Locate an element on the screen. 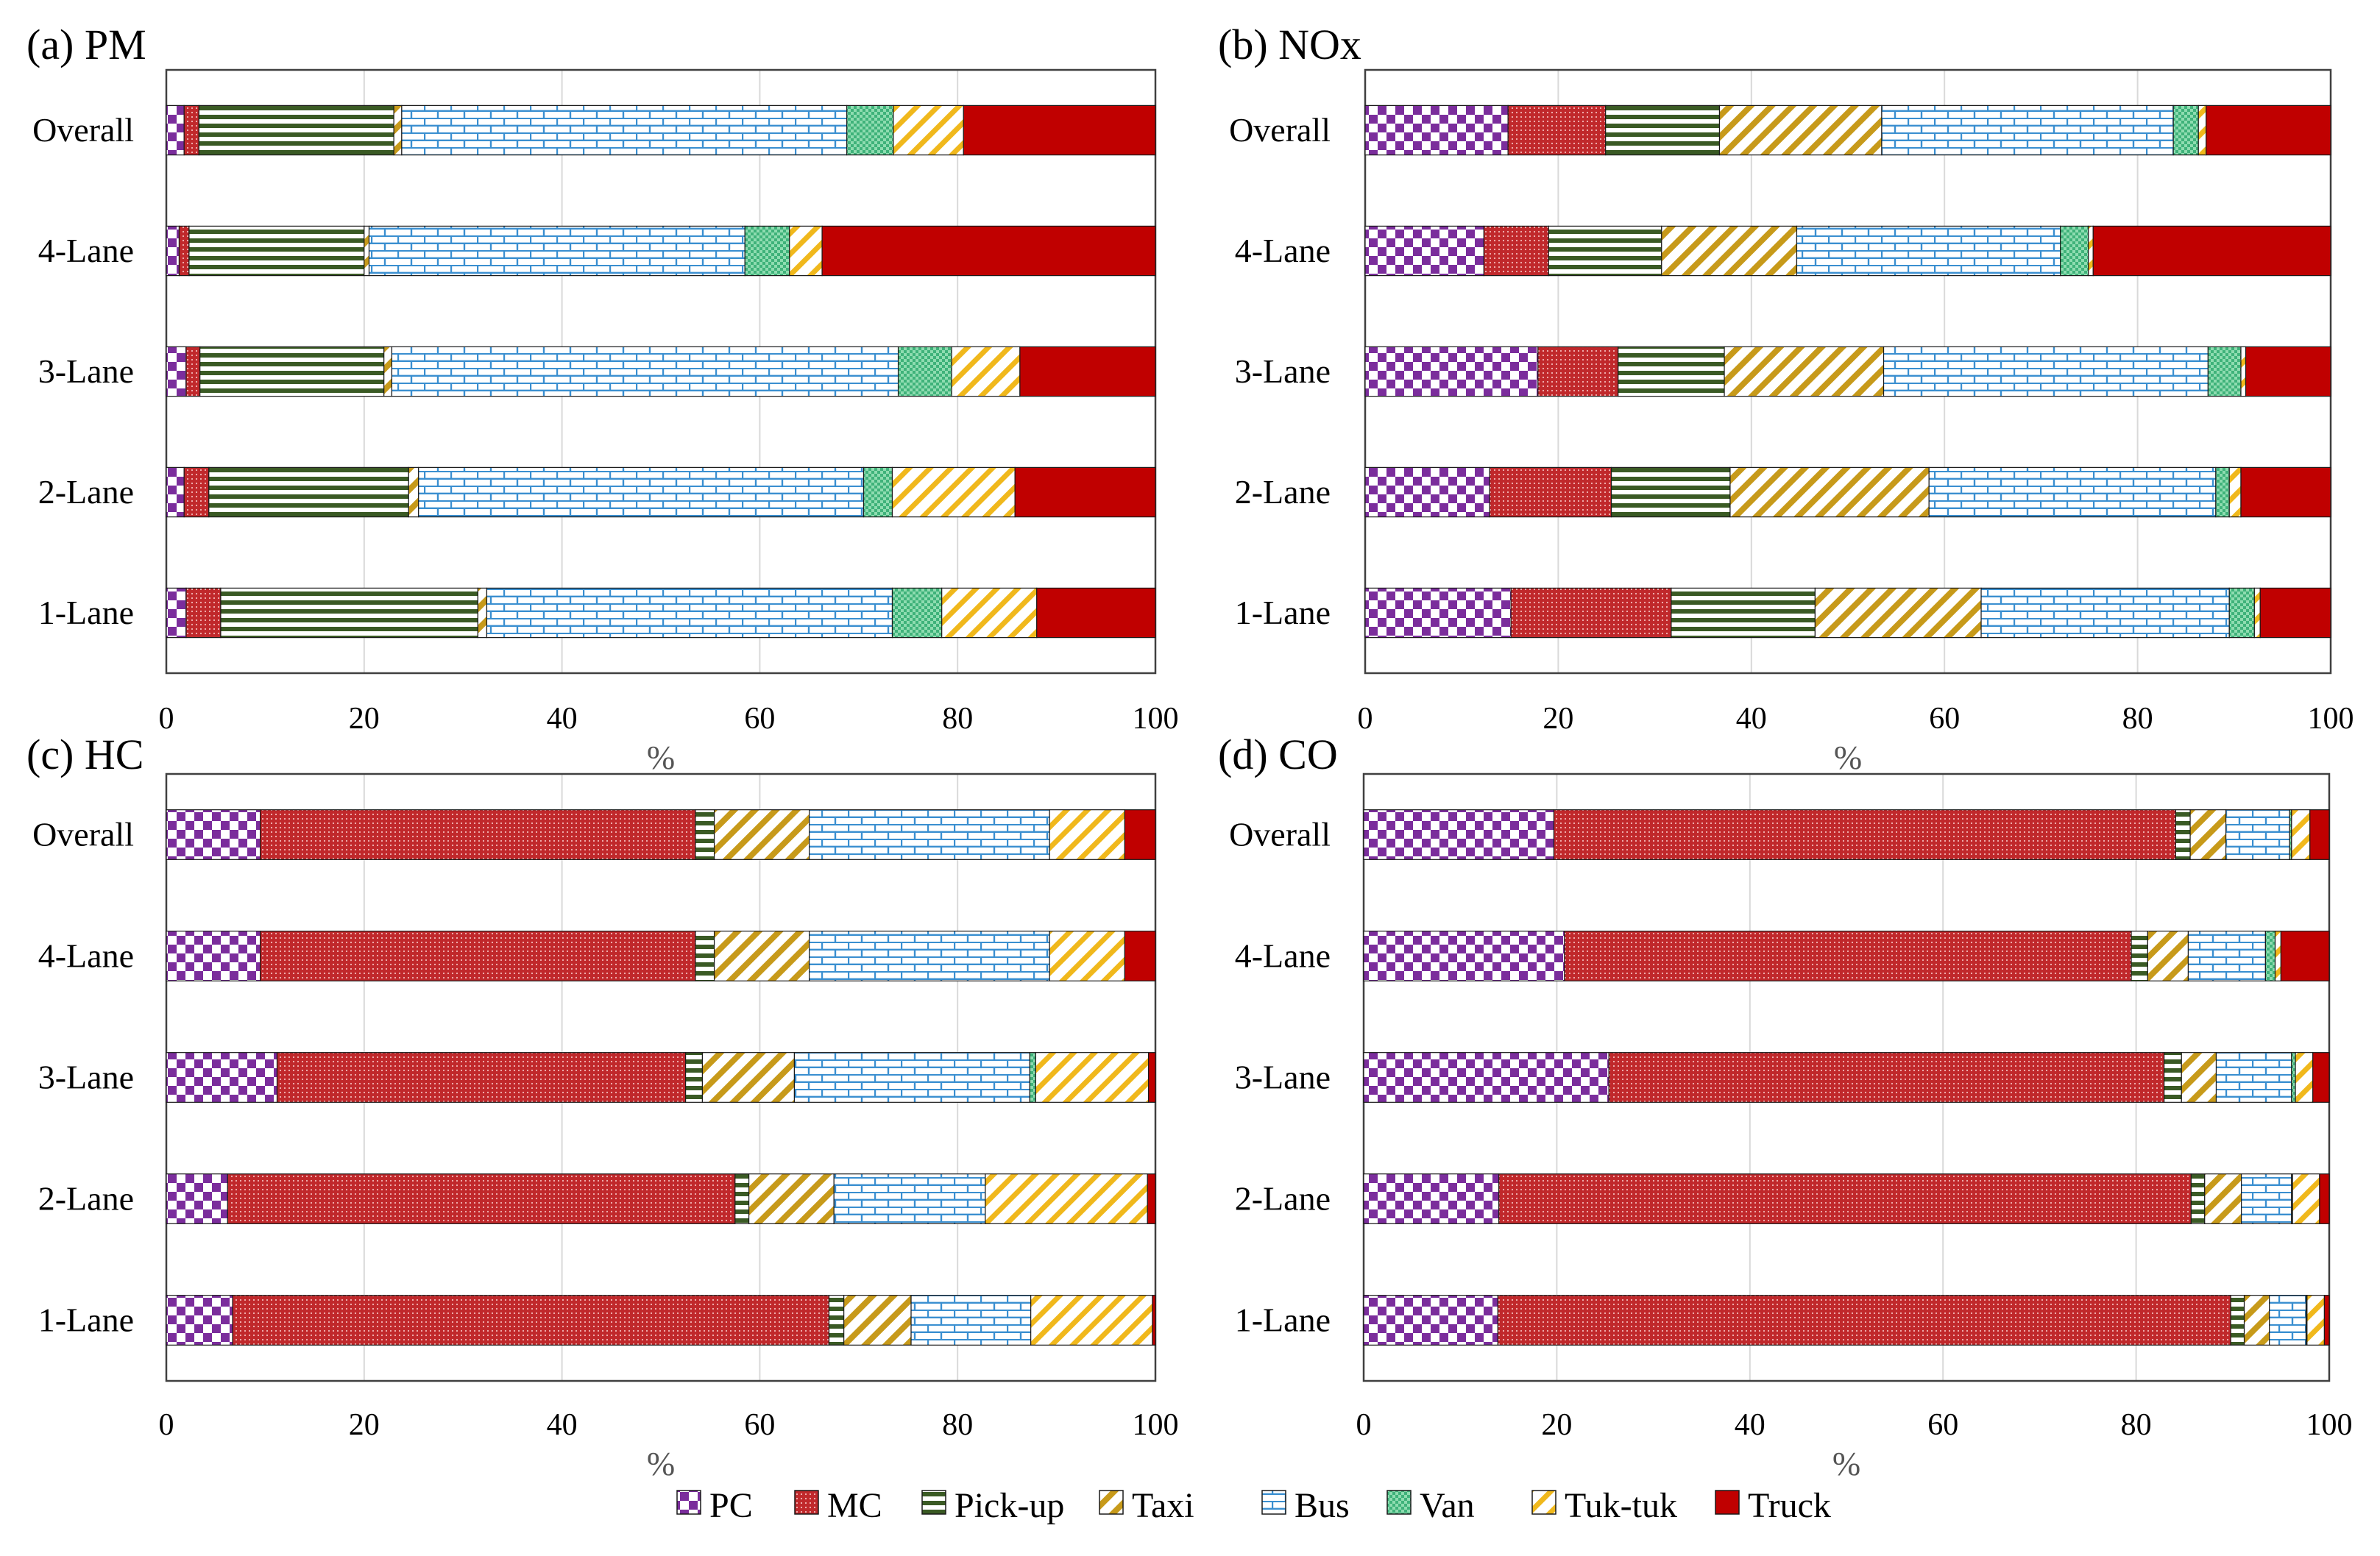  x-axis-label: % is located at coordinates (1848, 757).